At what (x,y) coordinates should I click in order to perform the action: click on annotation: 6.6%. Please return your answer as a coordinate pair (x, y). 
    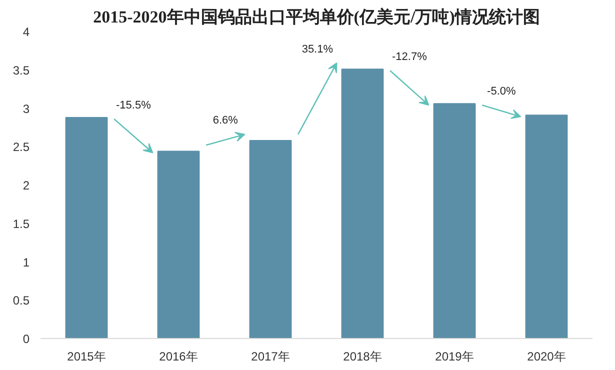
    Looking at the image, I should click on (225, 120).